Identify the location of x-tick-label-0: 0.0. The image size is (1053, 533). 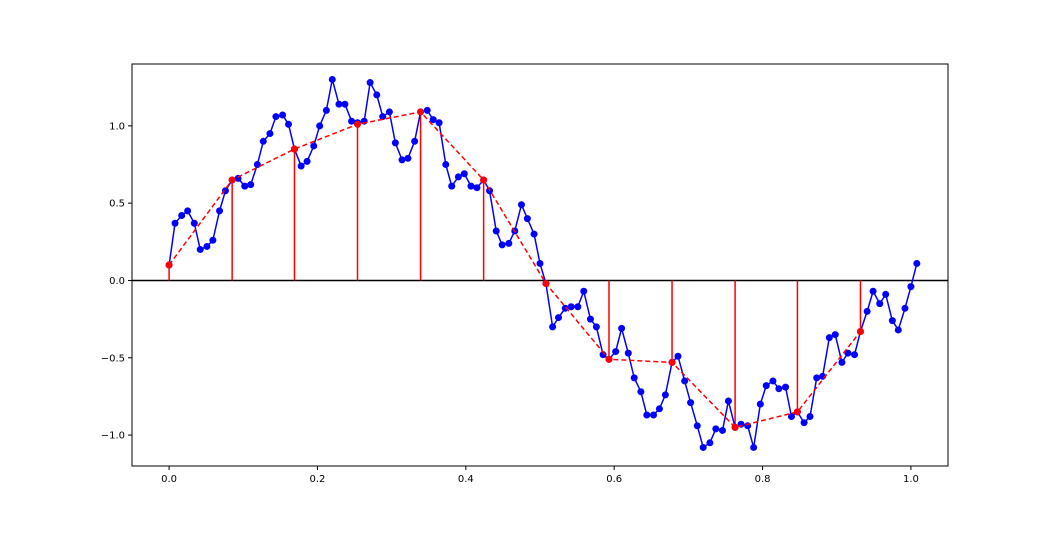
(169, 479).